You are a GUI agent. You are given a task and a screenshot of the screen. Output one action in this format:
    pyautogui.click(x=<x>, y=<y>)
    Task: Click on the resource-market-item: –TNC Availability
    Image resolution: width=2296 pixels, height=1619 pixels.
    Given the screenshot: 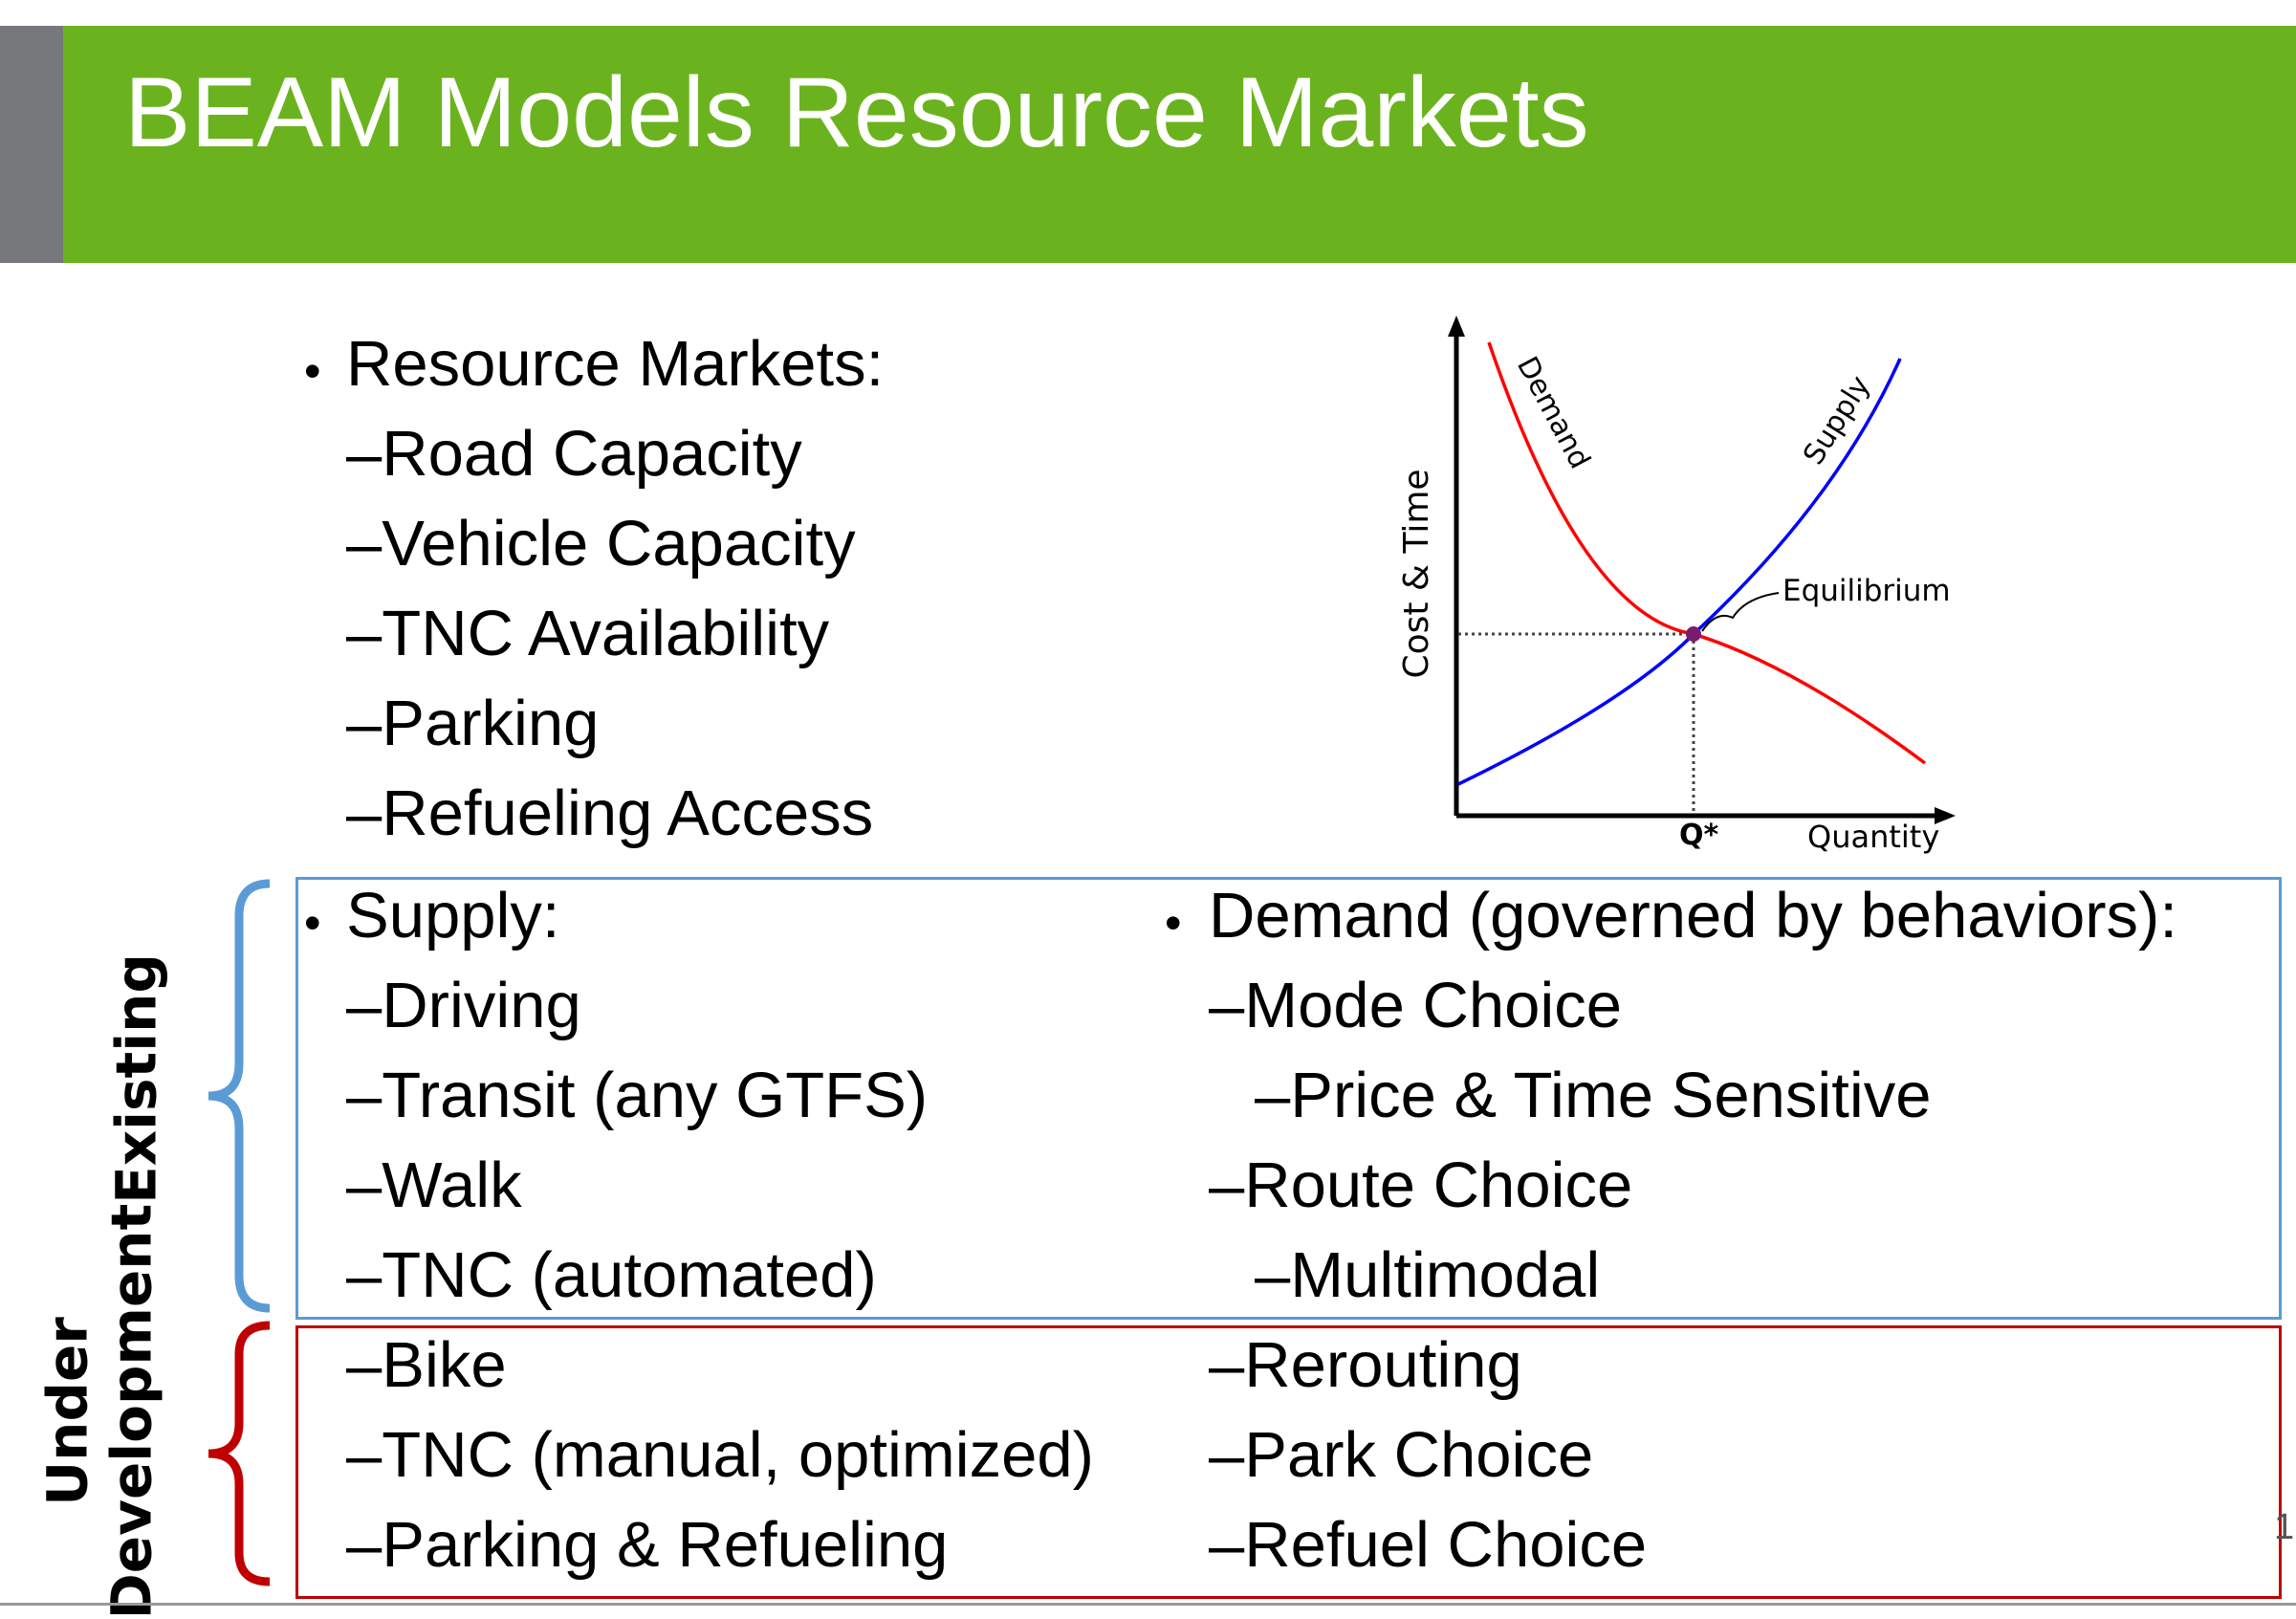 What is the action you would take?
    pyautogui.click(x=588, y=633)
    